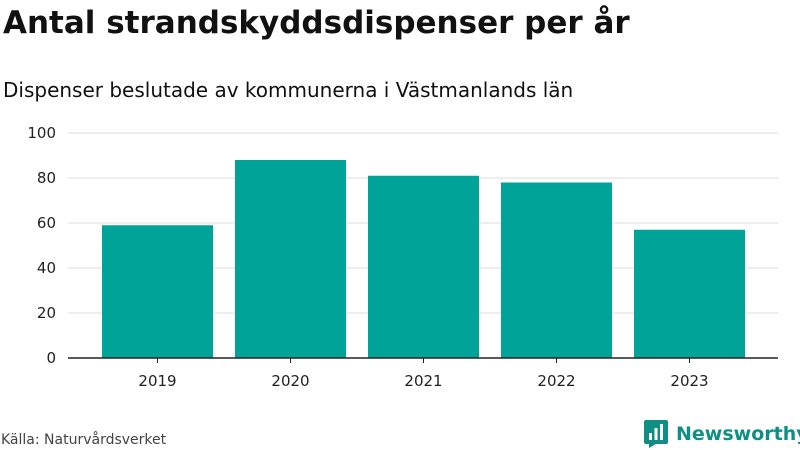  I want to click on source-note: Källa: Naturvårdsverket, so click(84, 440).